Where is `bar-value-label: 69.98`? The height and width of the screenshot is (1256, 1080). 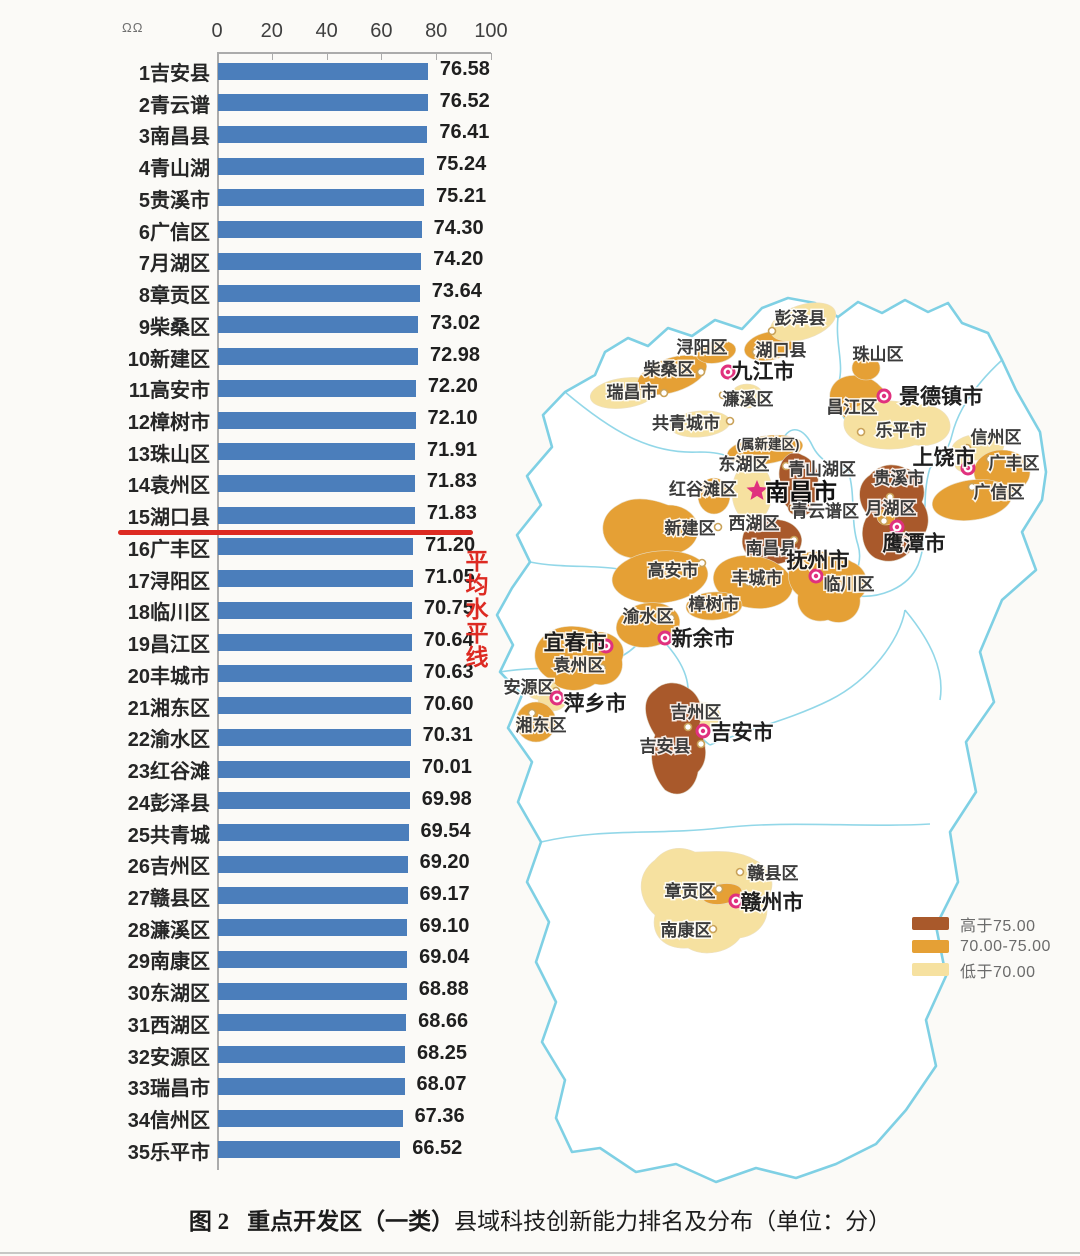
bar-value-label: 69.98 is located at coordinates (446, 798).